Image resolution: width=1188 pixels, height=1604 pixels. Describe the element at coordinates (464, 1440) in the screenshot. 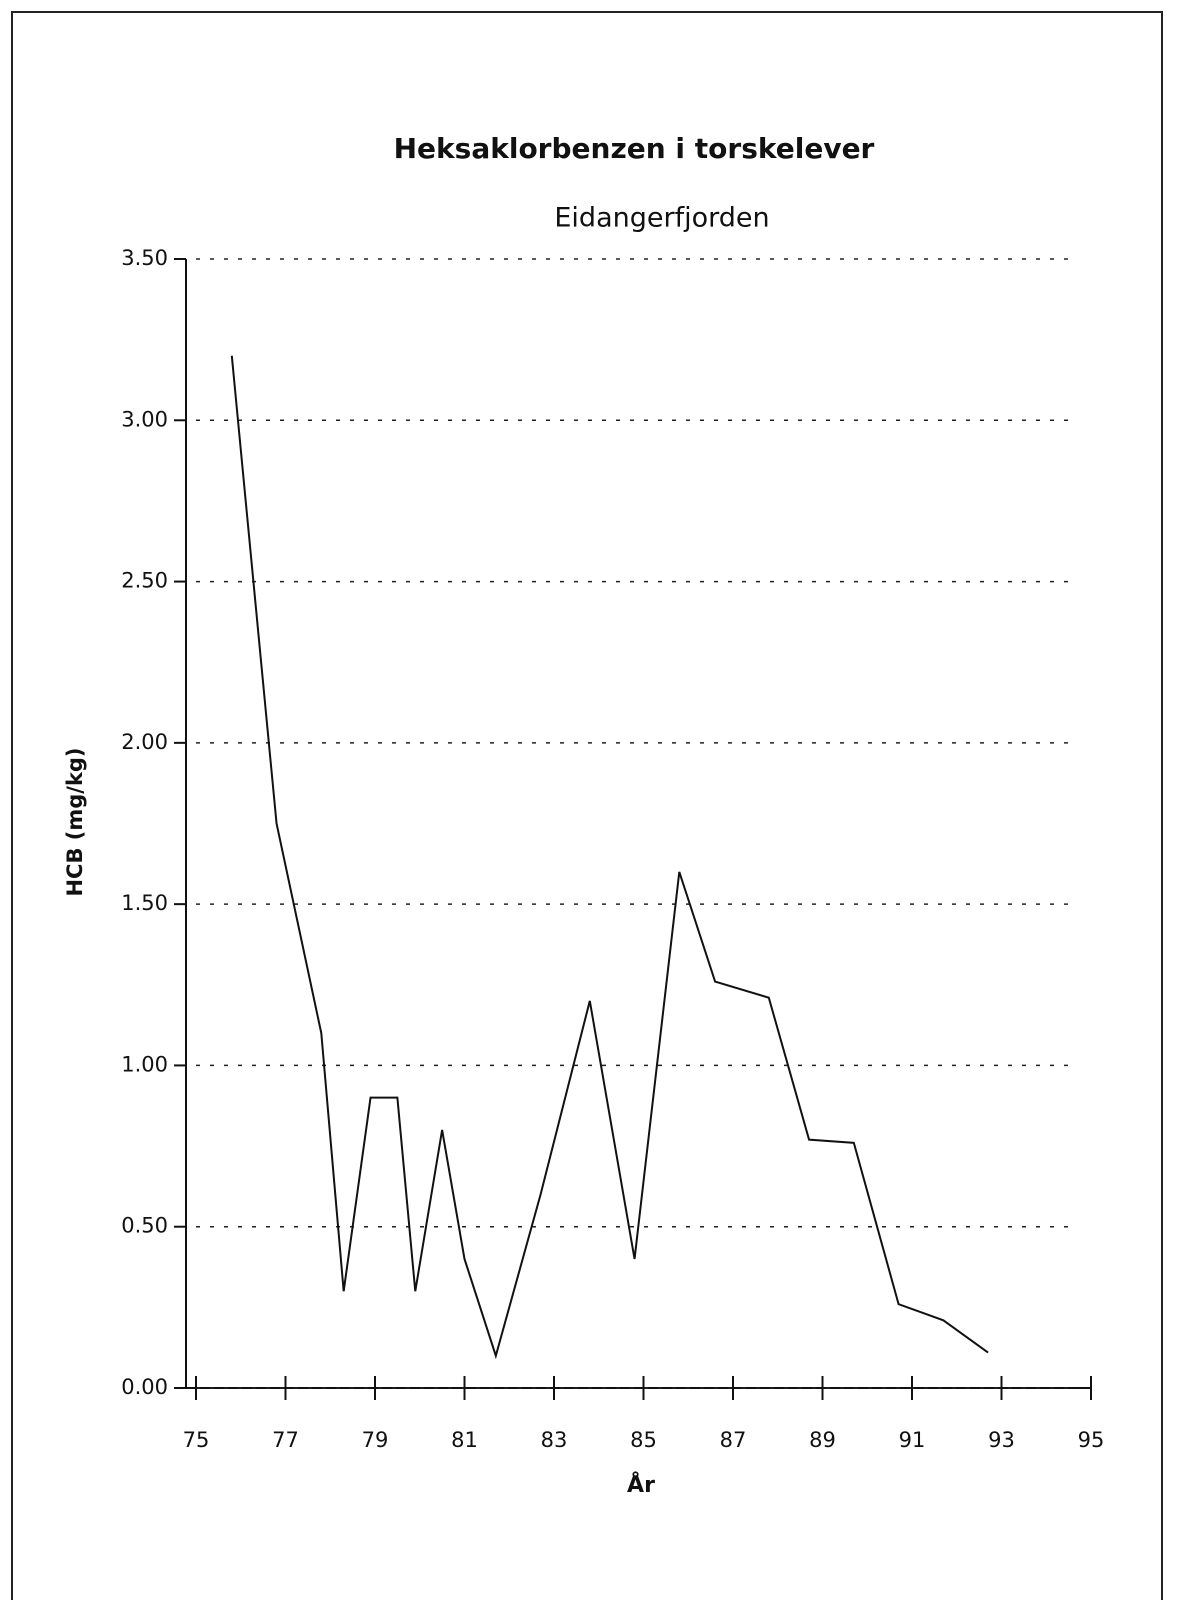

I see `x-tick-label: 81` at that location.